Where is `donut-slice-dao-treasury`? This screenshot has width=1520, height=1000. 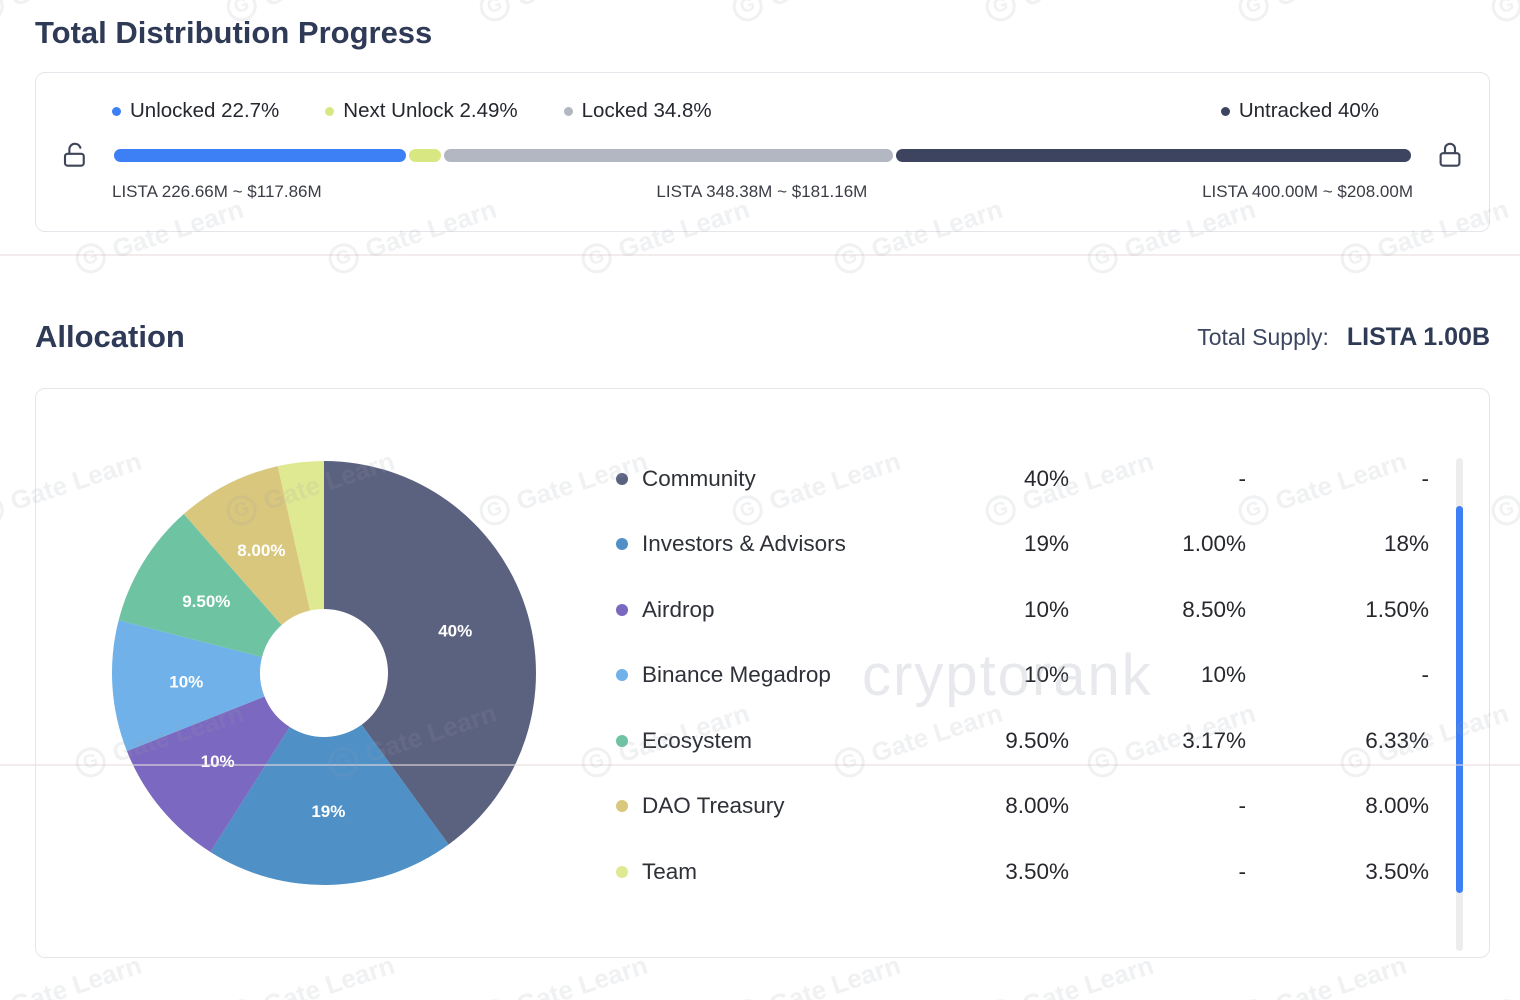
donut-slice-dao-treasury is located at coordinates (247, 545).